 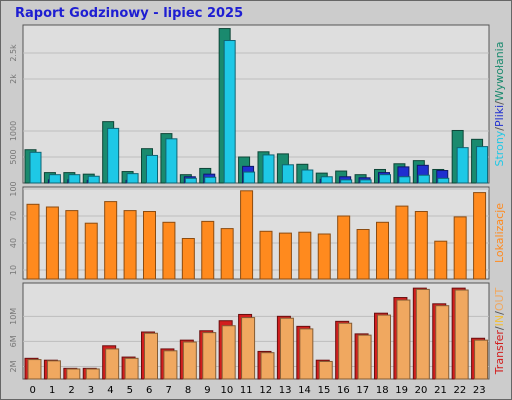 I want to click on side-label-part: IN, so click(x=499, y=320).